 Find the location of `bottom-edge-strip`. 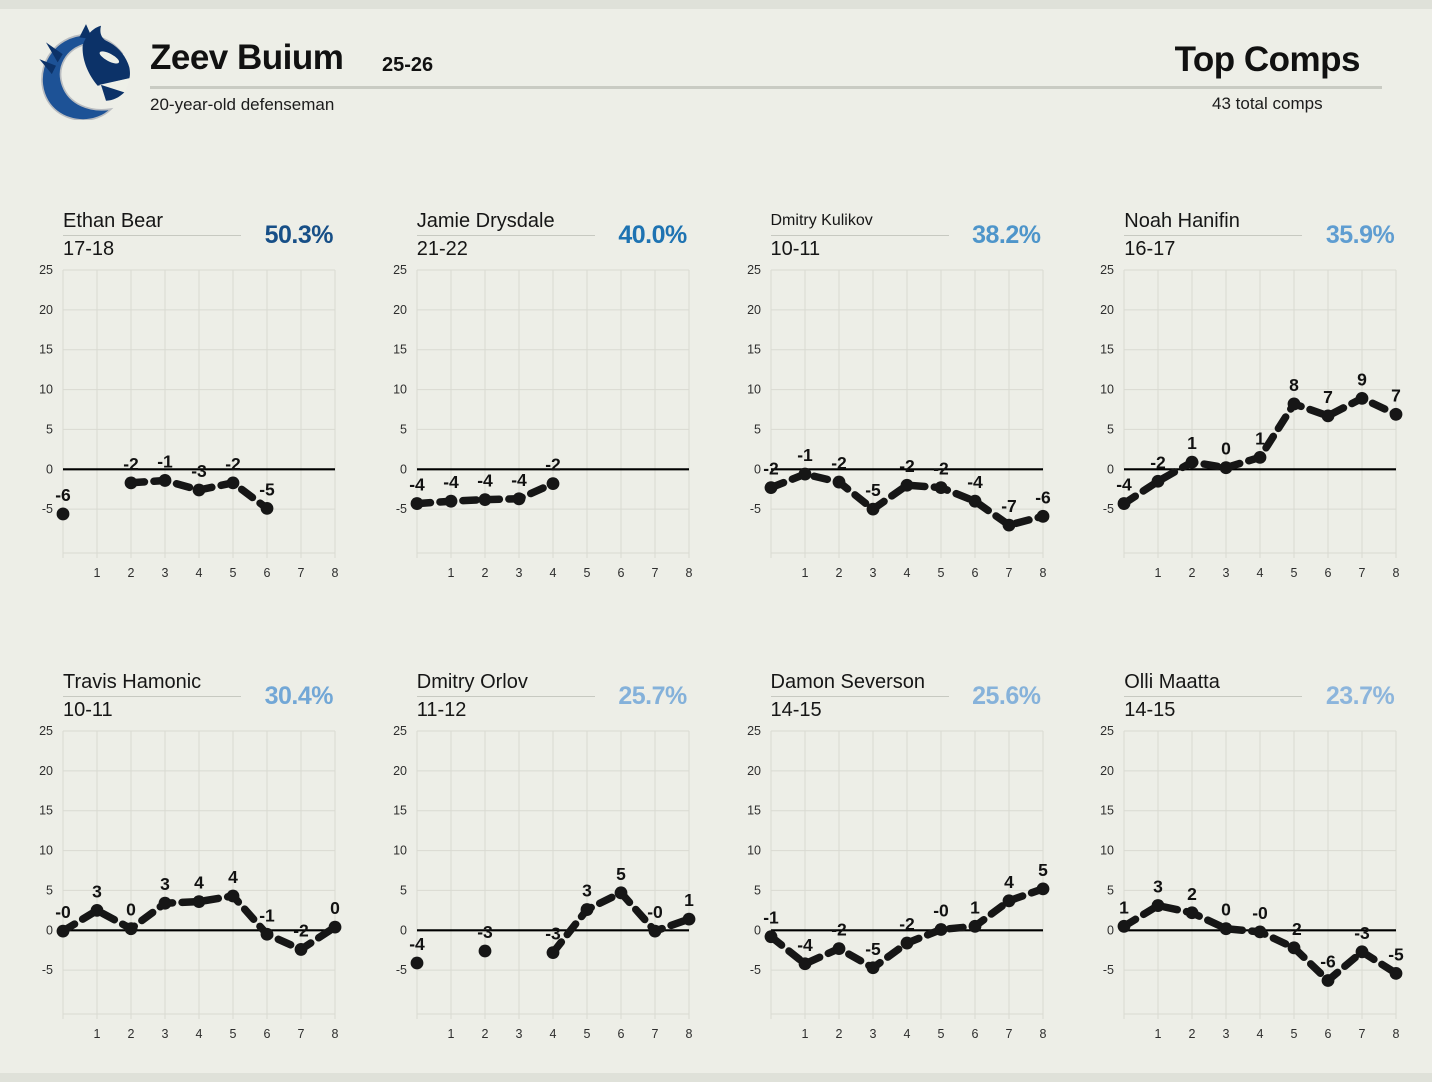

bottom-edge-strip is located at coordinates (716, 1077).